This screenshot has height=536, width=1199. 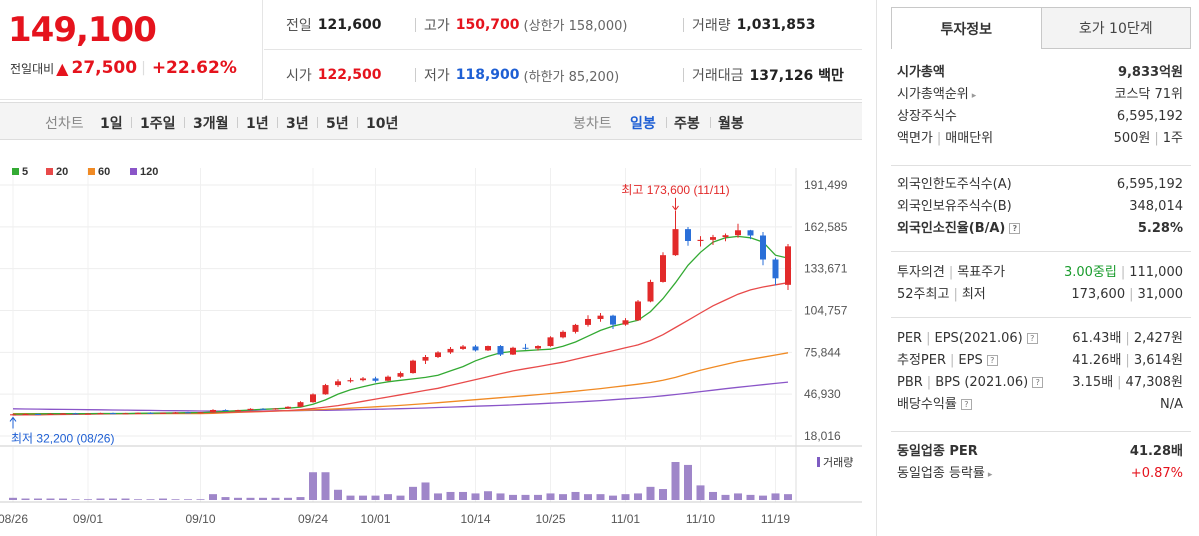 I want to click on x-tick-label: 09/10, so click(x=200, y=519).